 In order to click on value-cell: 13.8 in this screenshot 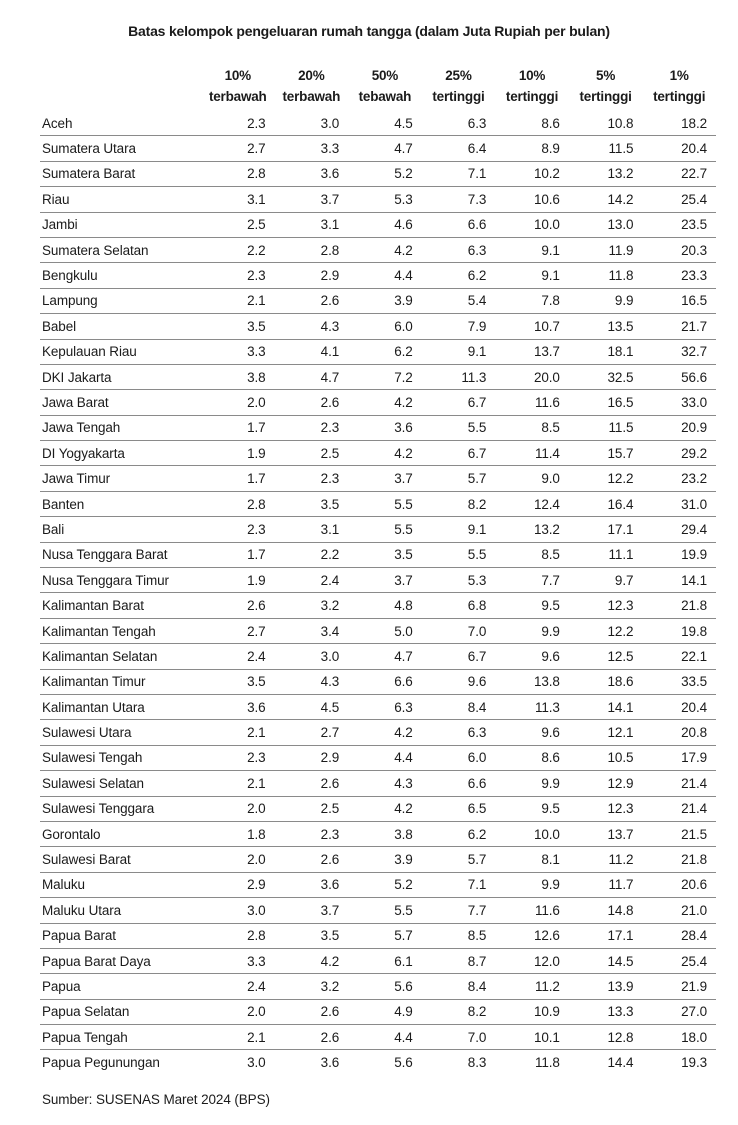, I will do `click(546, 682)`.